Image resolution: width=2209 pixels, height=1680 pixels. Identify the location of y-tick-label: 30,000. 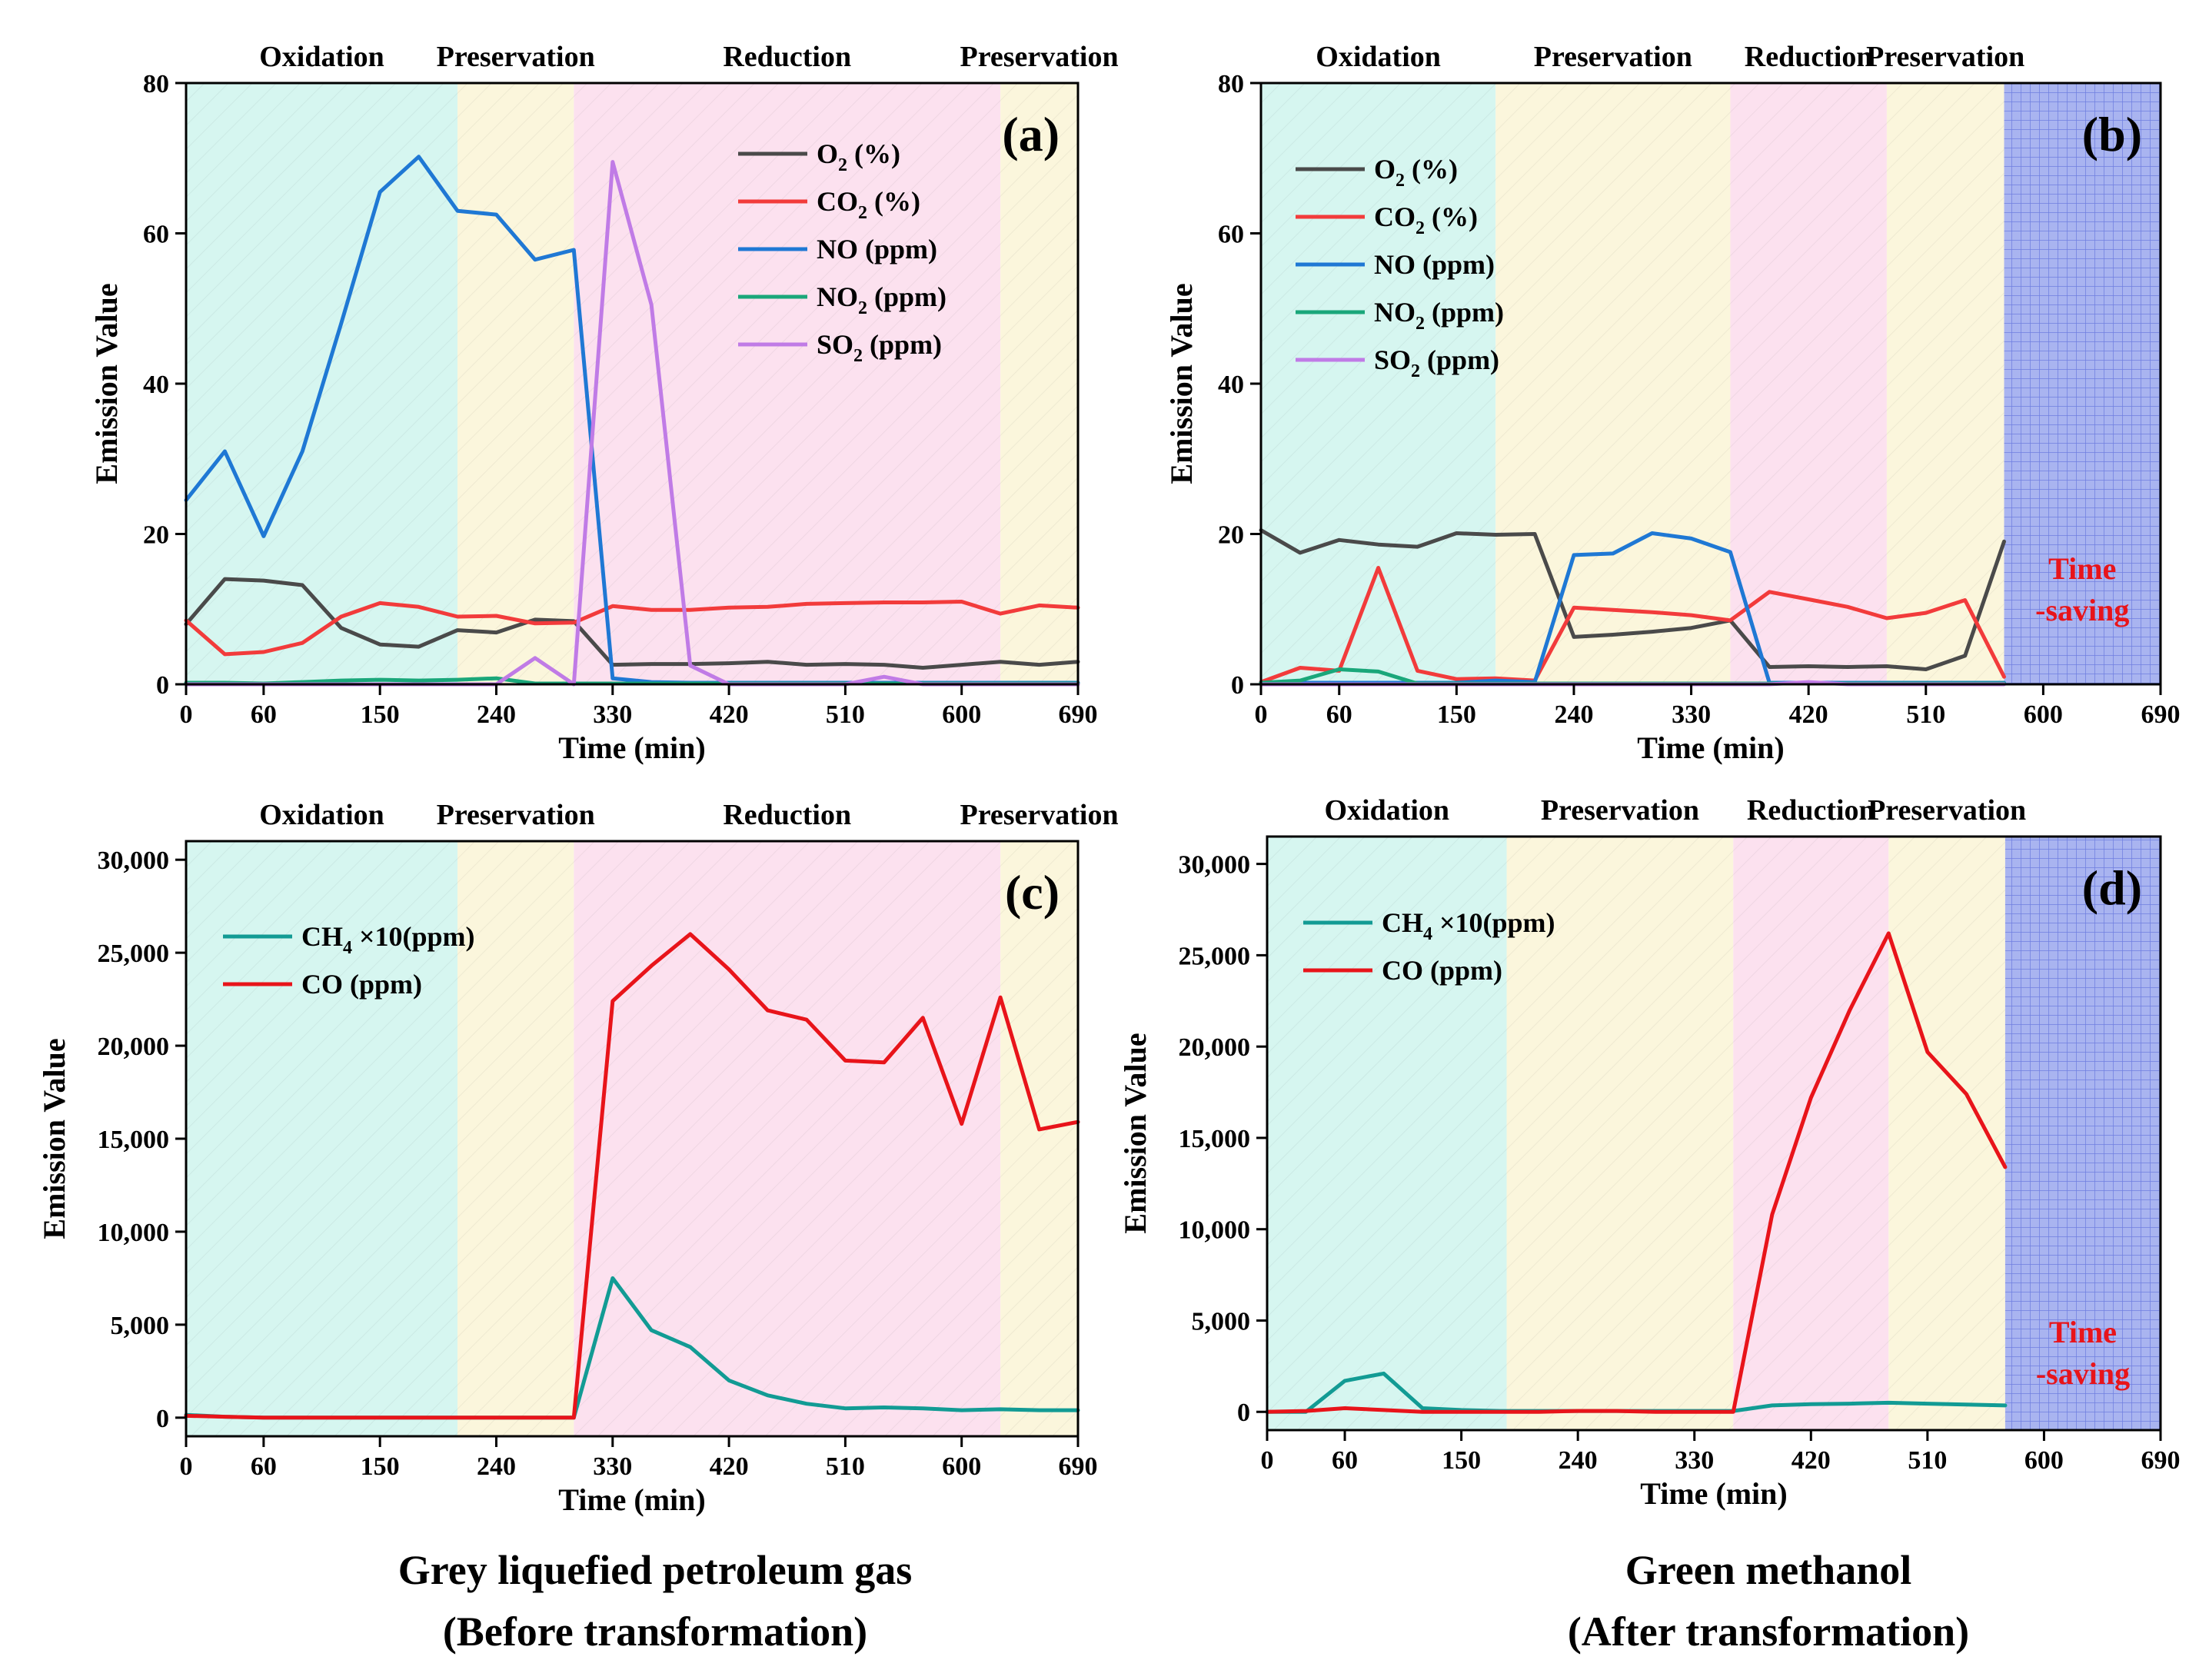
(134, 861).